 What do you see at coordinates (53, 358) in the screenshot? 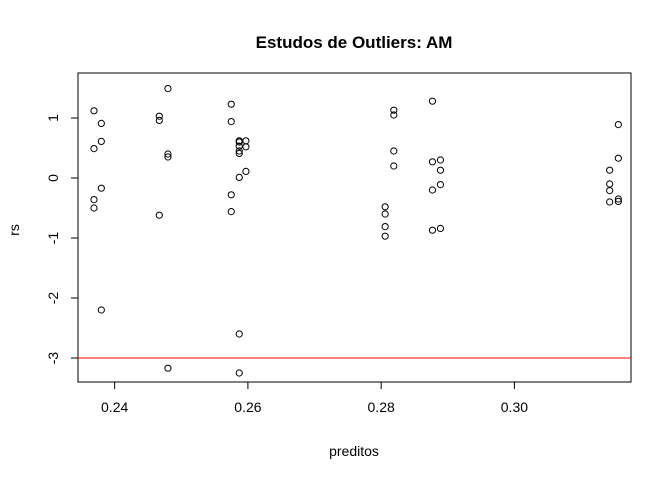
I see `y-tick-label: -3` at bounding box center [53, 358].